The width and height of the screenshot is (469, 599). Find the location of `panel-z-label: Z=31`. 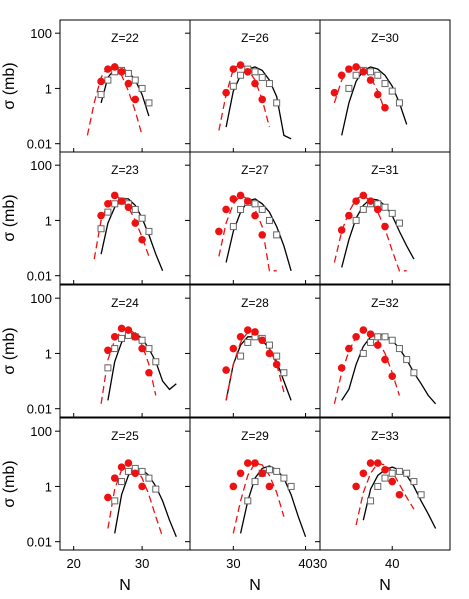

panel-z-label: Z=31 is located at coordinates (385, 170).